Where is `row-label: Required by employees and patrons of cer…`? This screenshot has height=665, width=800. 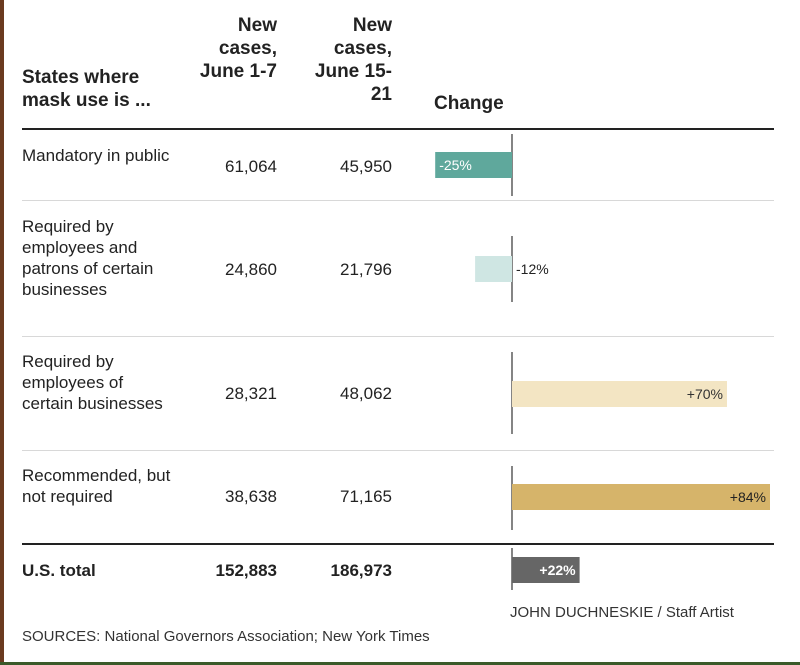
row-label: Required by employees and patrons of cer… is located at coordinates (88, 258).